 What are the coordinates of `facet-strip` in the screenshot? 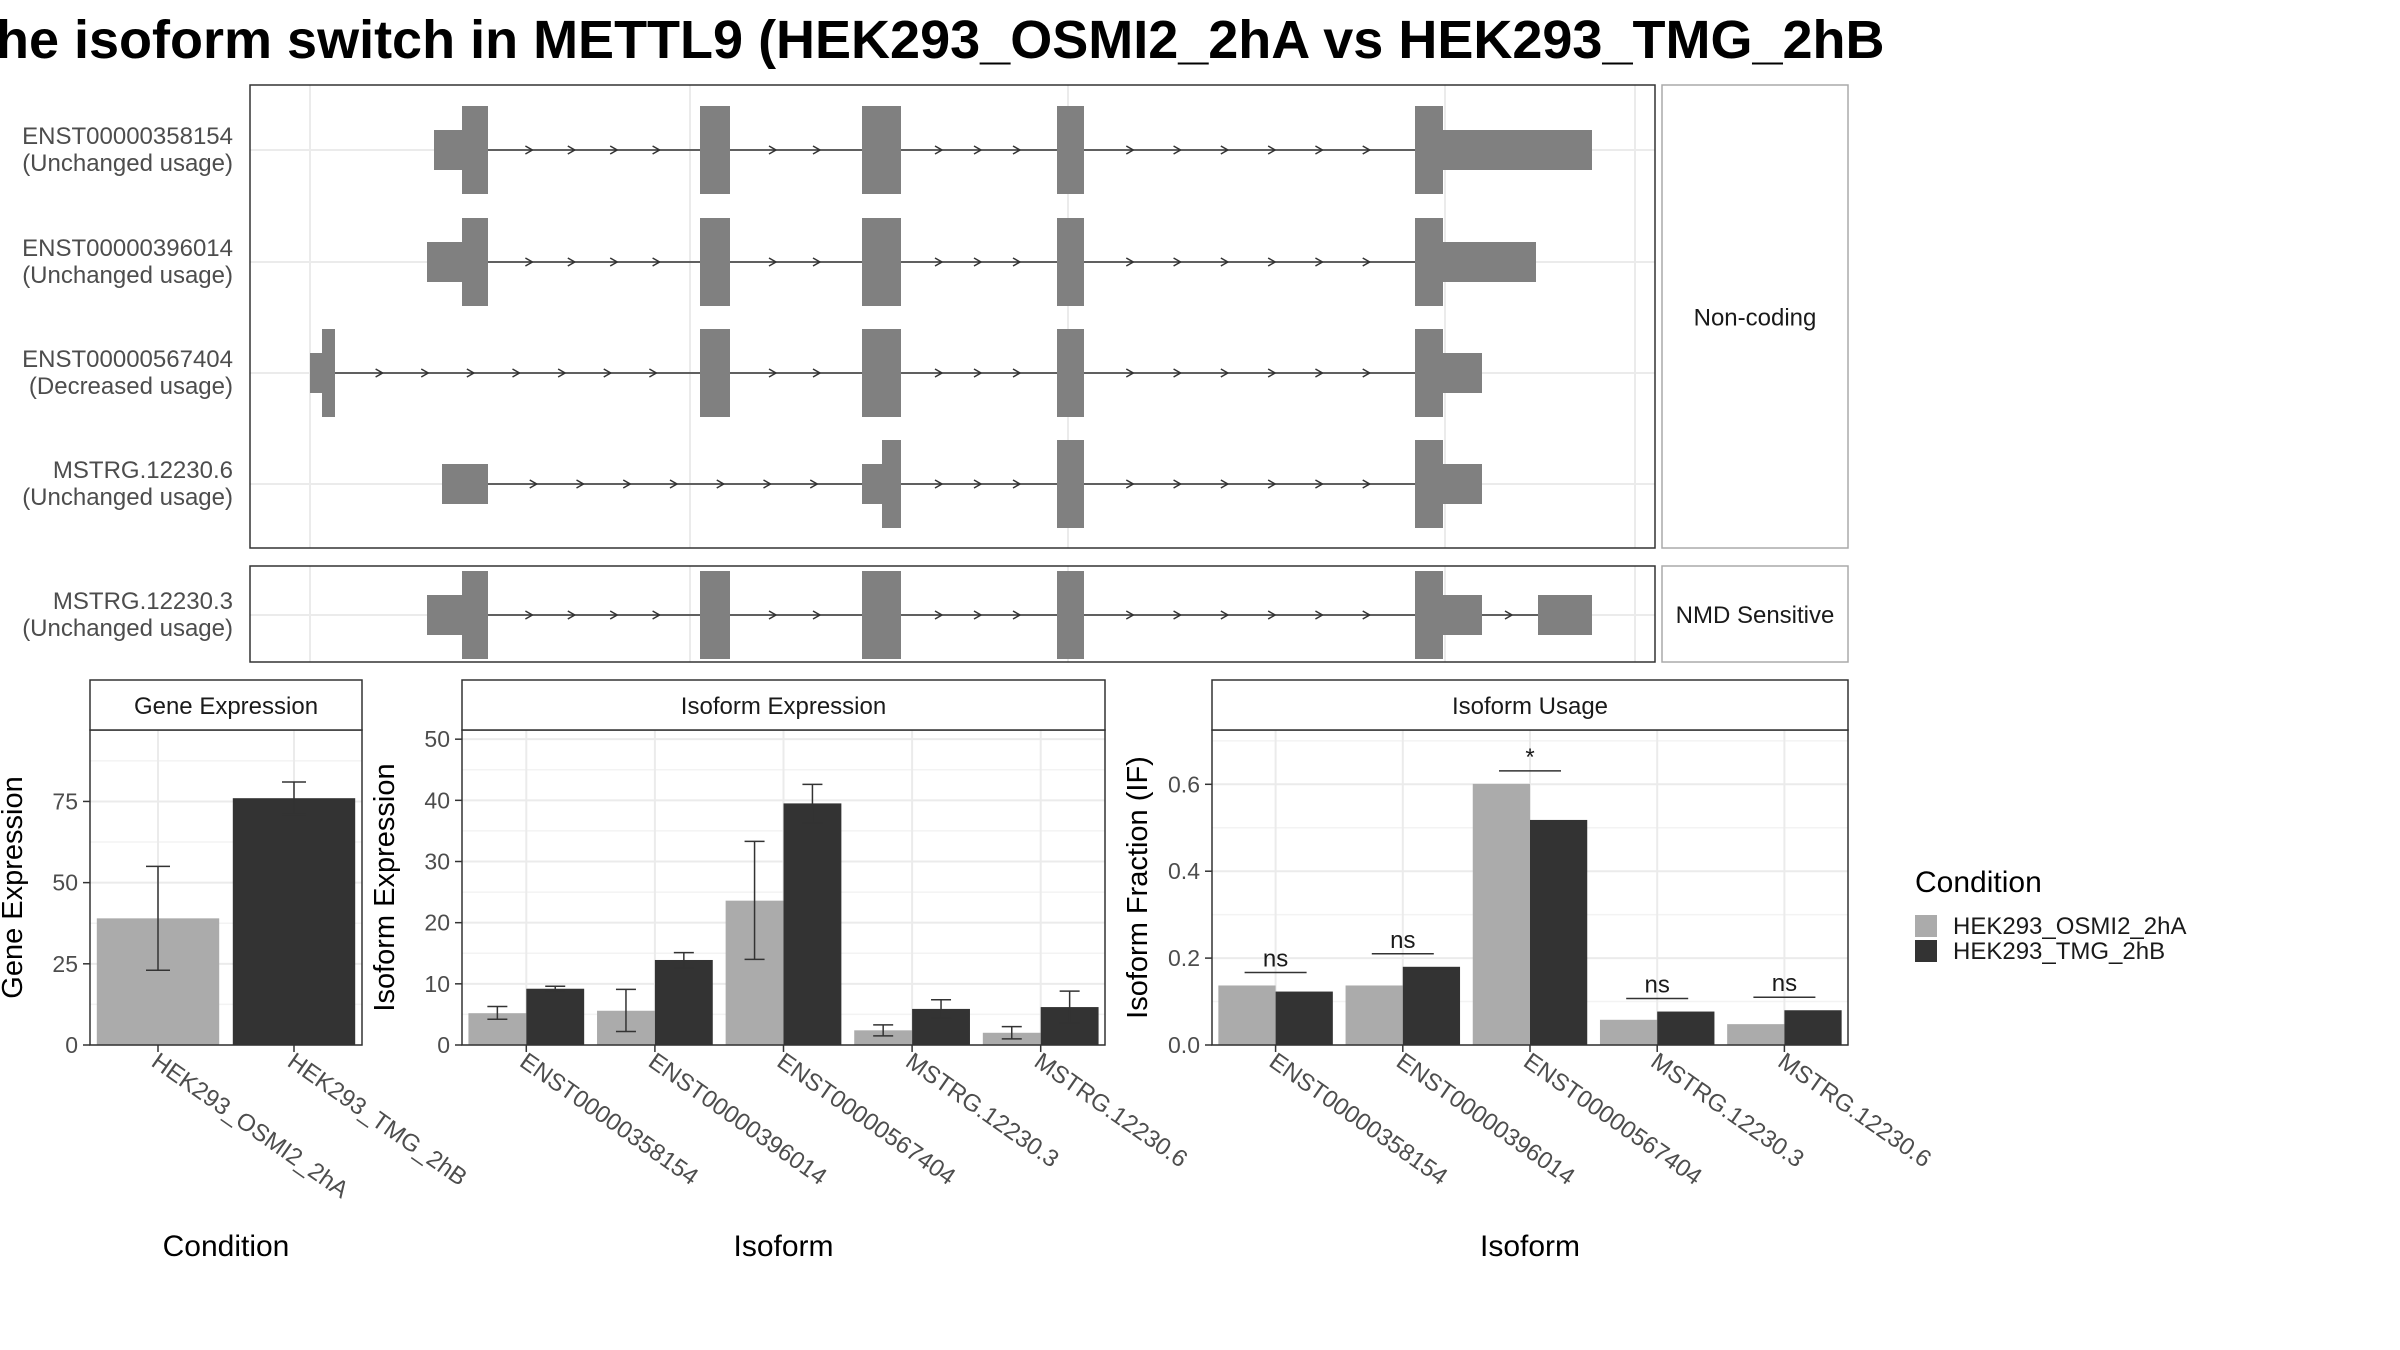 It's located at (1755, 316).